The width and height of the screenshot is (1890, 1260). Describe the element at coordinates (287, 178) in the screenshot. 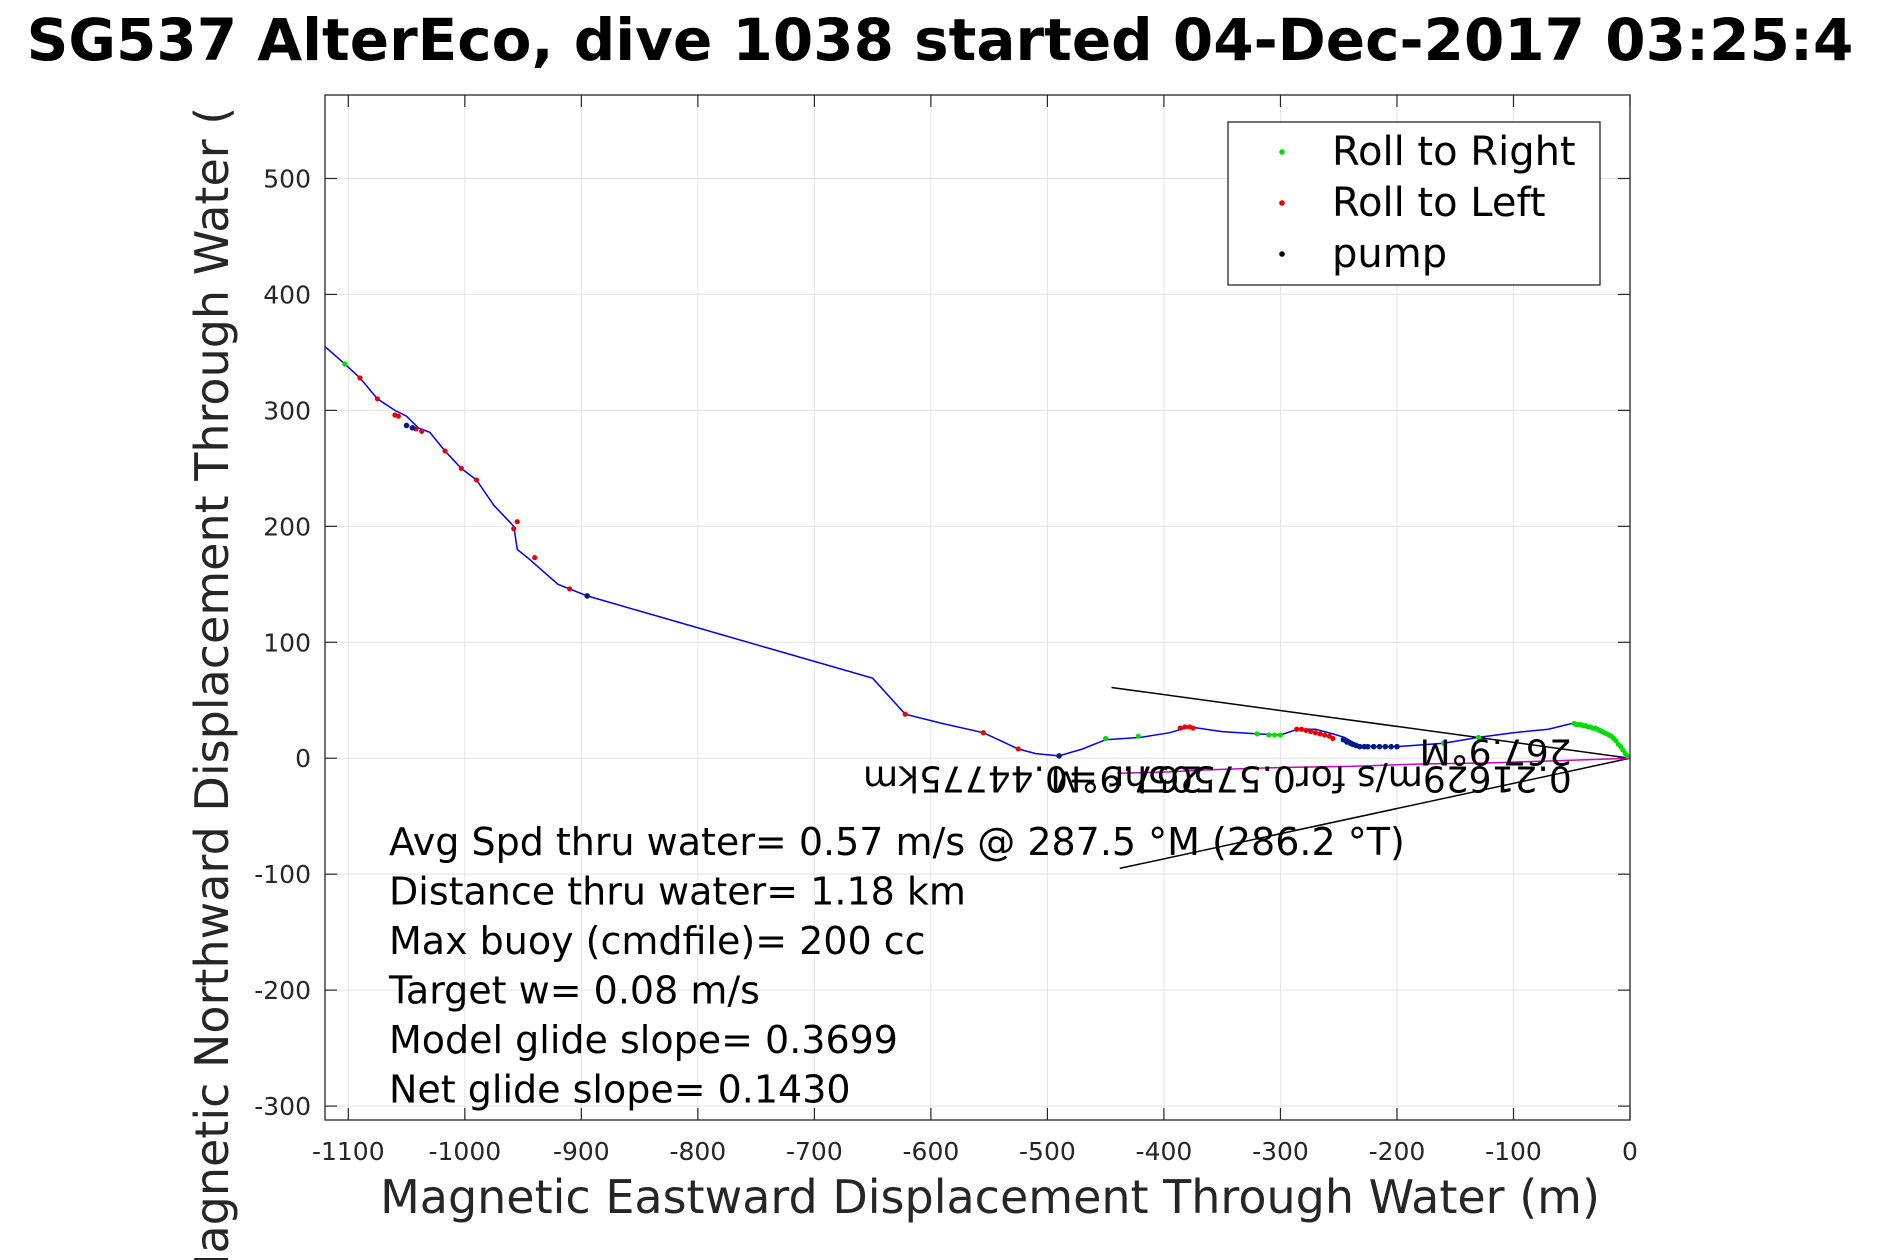

I see `y-tick-label: 500` at that location.